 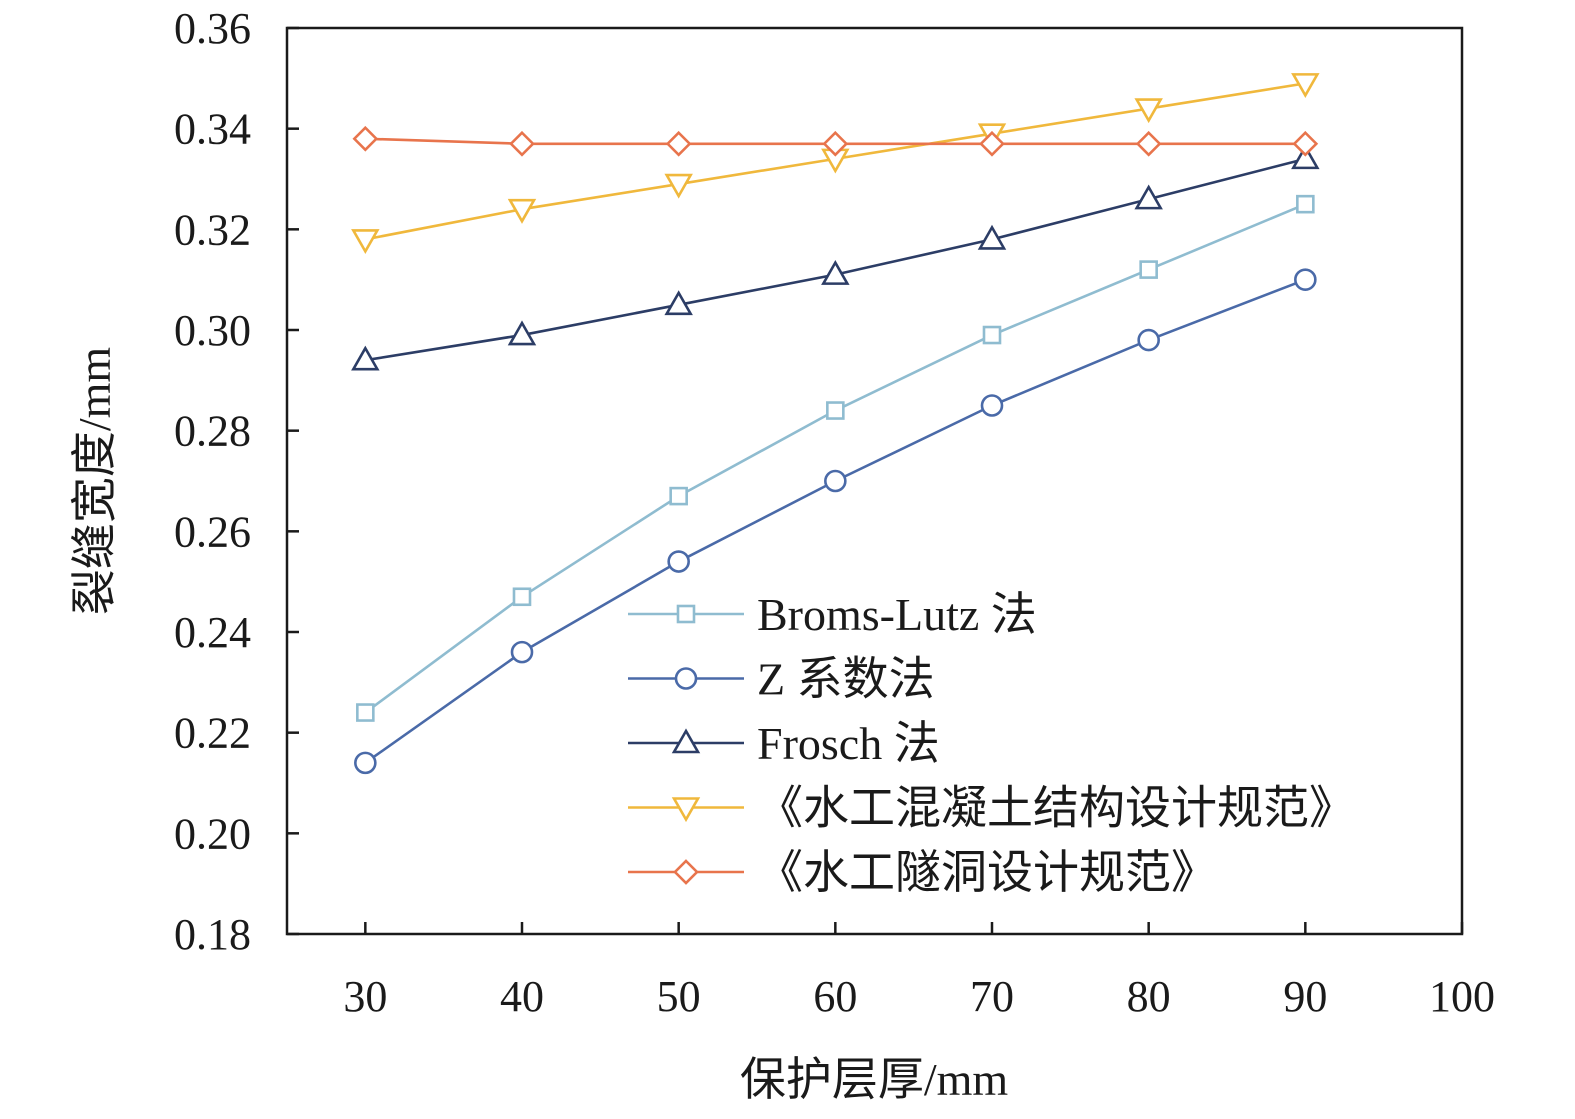 What do you see at coordinates (835, 996) in the screenshot?
I see `x-tick-label: 60` at bounding box center [835, 996].